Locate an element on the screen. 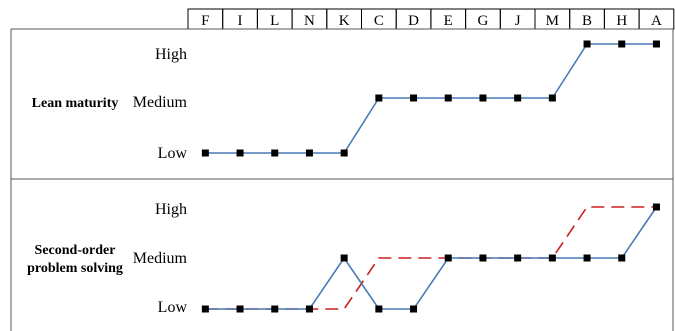 Image resolution: width=675 pixels, height=331 pixels. column-header-label: N is located at coordinates (309, 21).